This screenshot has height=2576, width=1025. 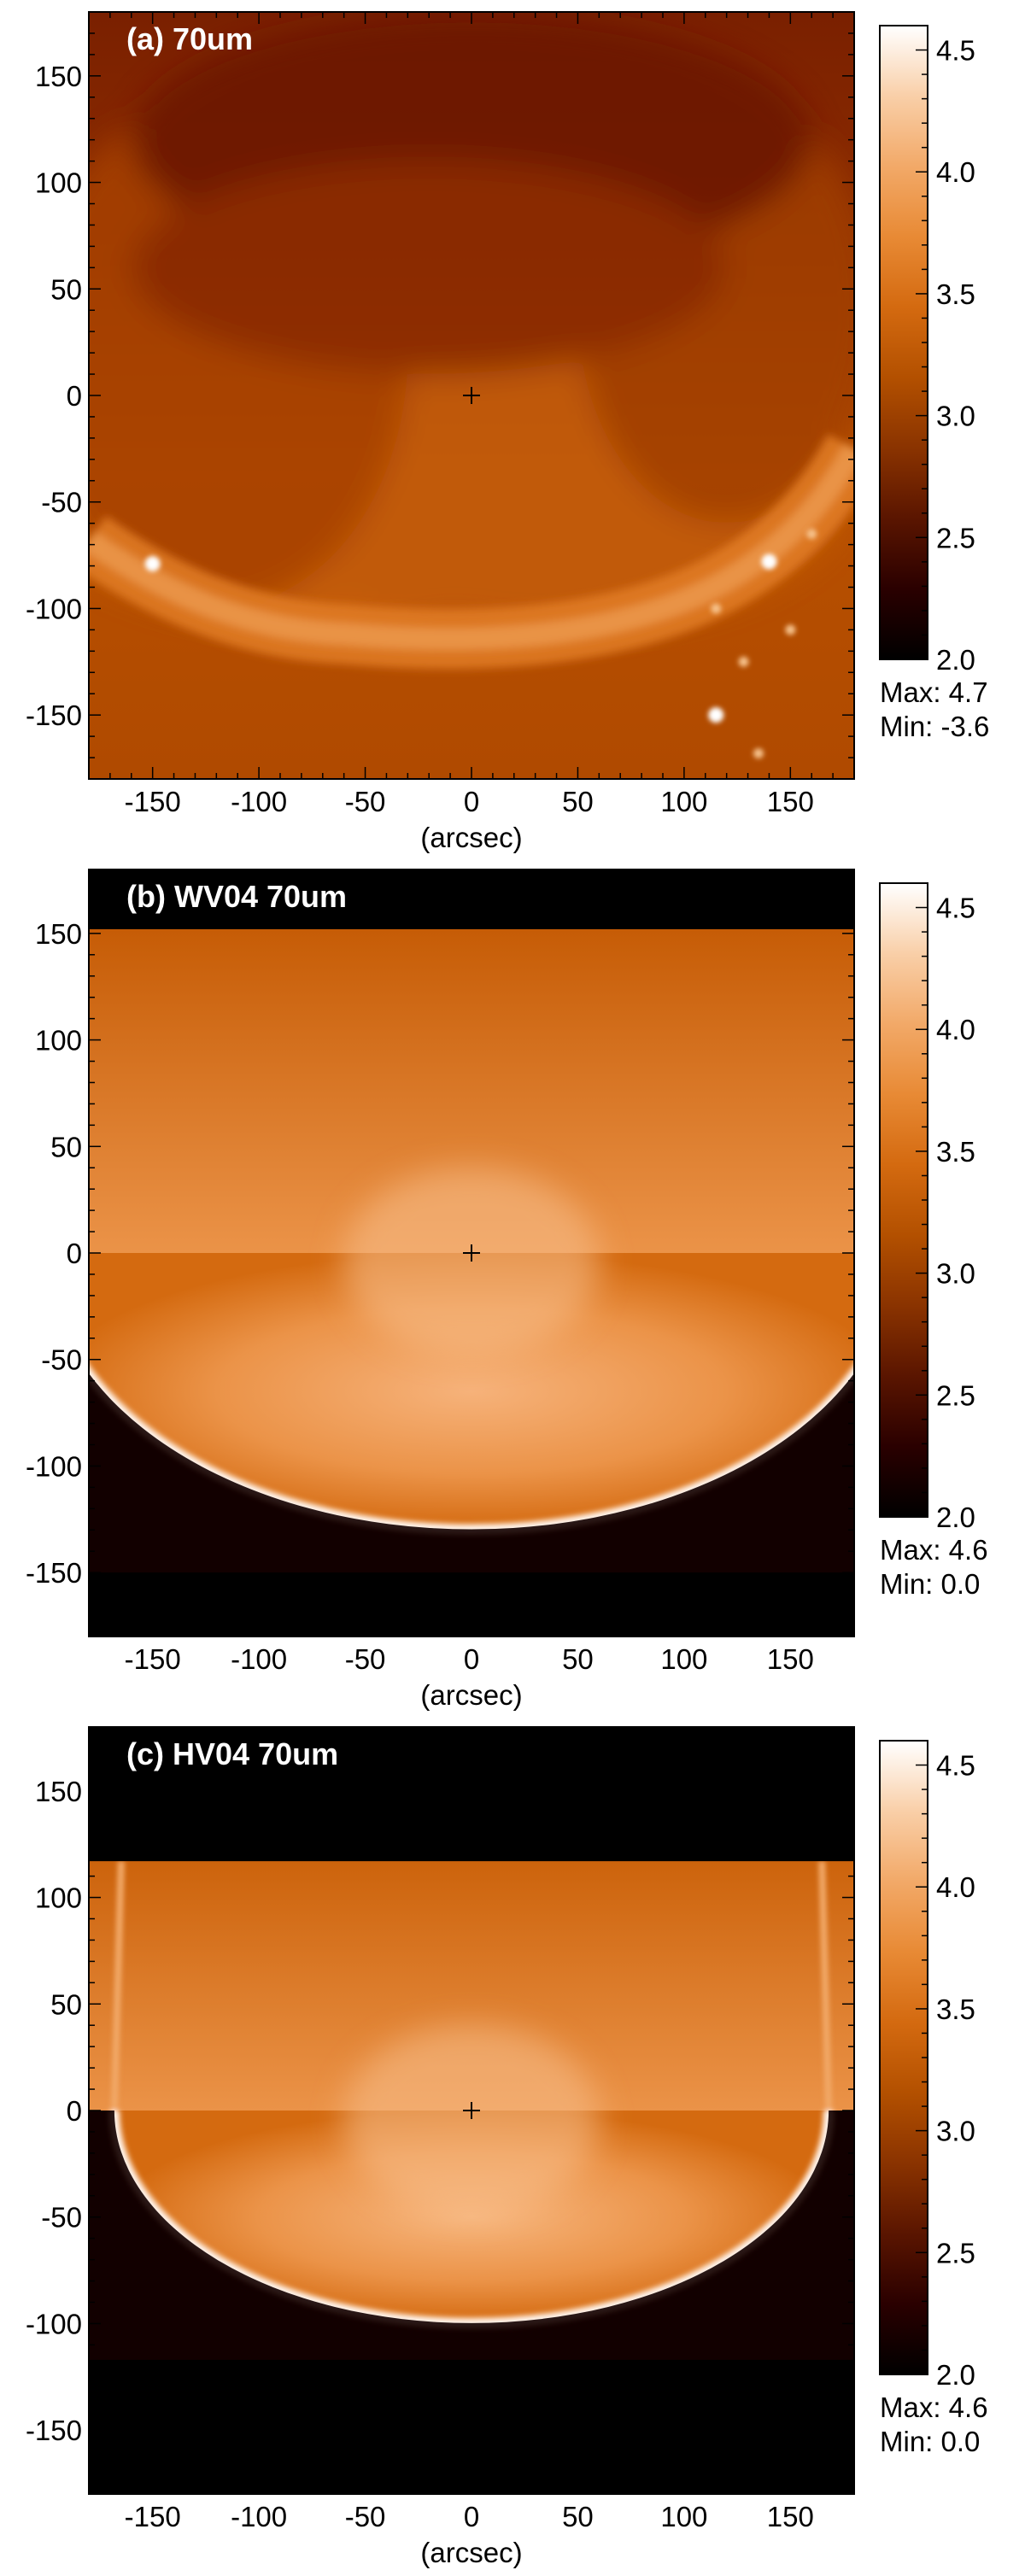 What do you see at coordinates (232, 1754) in the screenshot?
I see `panel-label: (c) HV04 70um` at bounding box center [232, 1754].